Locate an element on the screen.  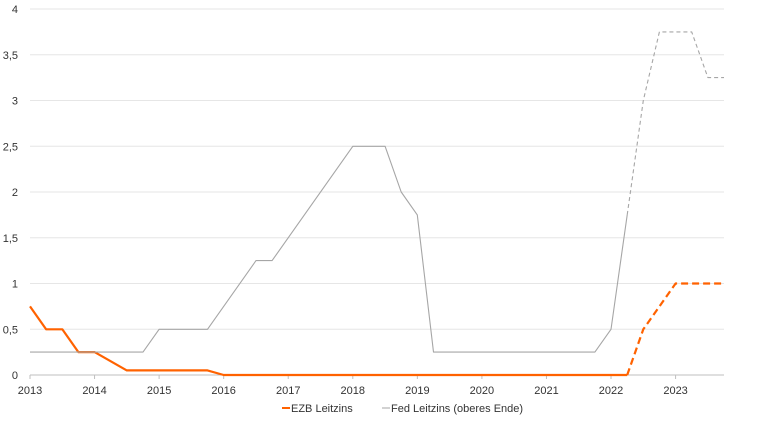
legend-item-ezb: EZB Leitzins is located at coordinates (317, 409).